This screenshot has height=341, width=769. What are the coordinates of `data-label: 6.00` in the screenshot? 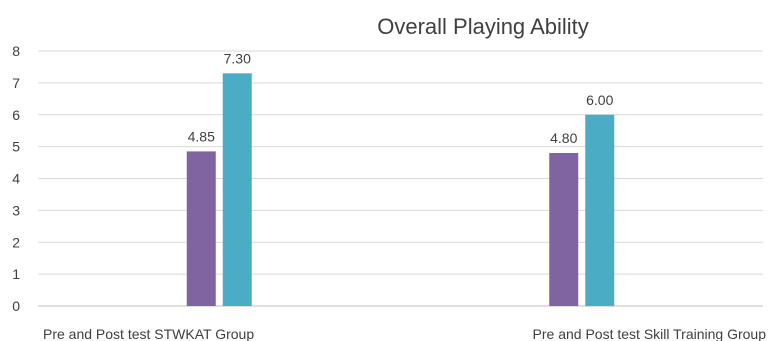 It's located at (599, 100).